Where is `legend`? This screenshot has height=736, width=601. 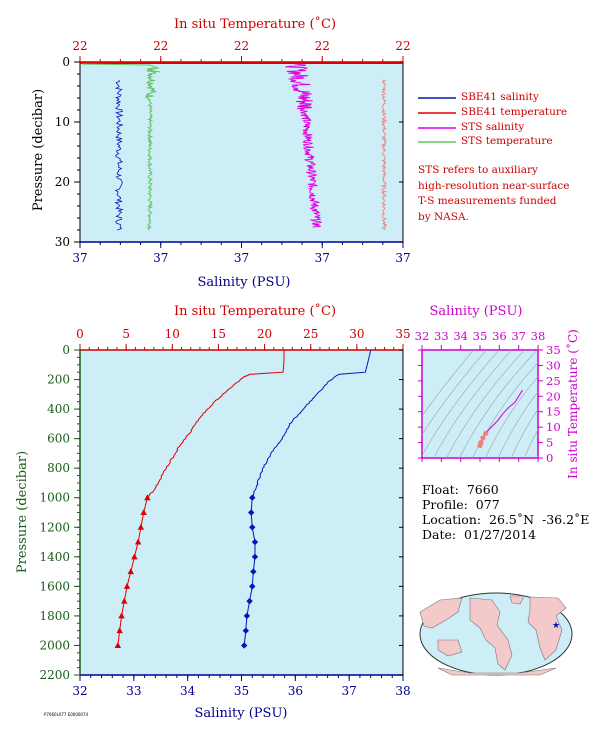
legend is located at coordinates (437, 120).